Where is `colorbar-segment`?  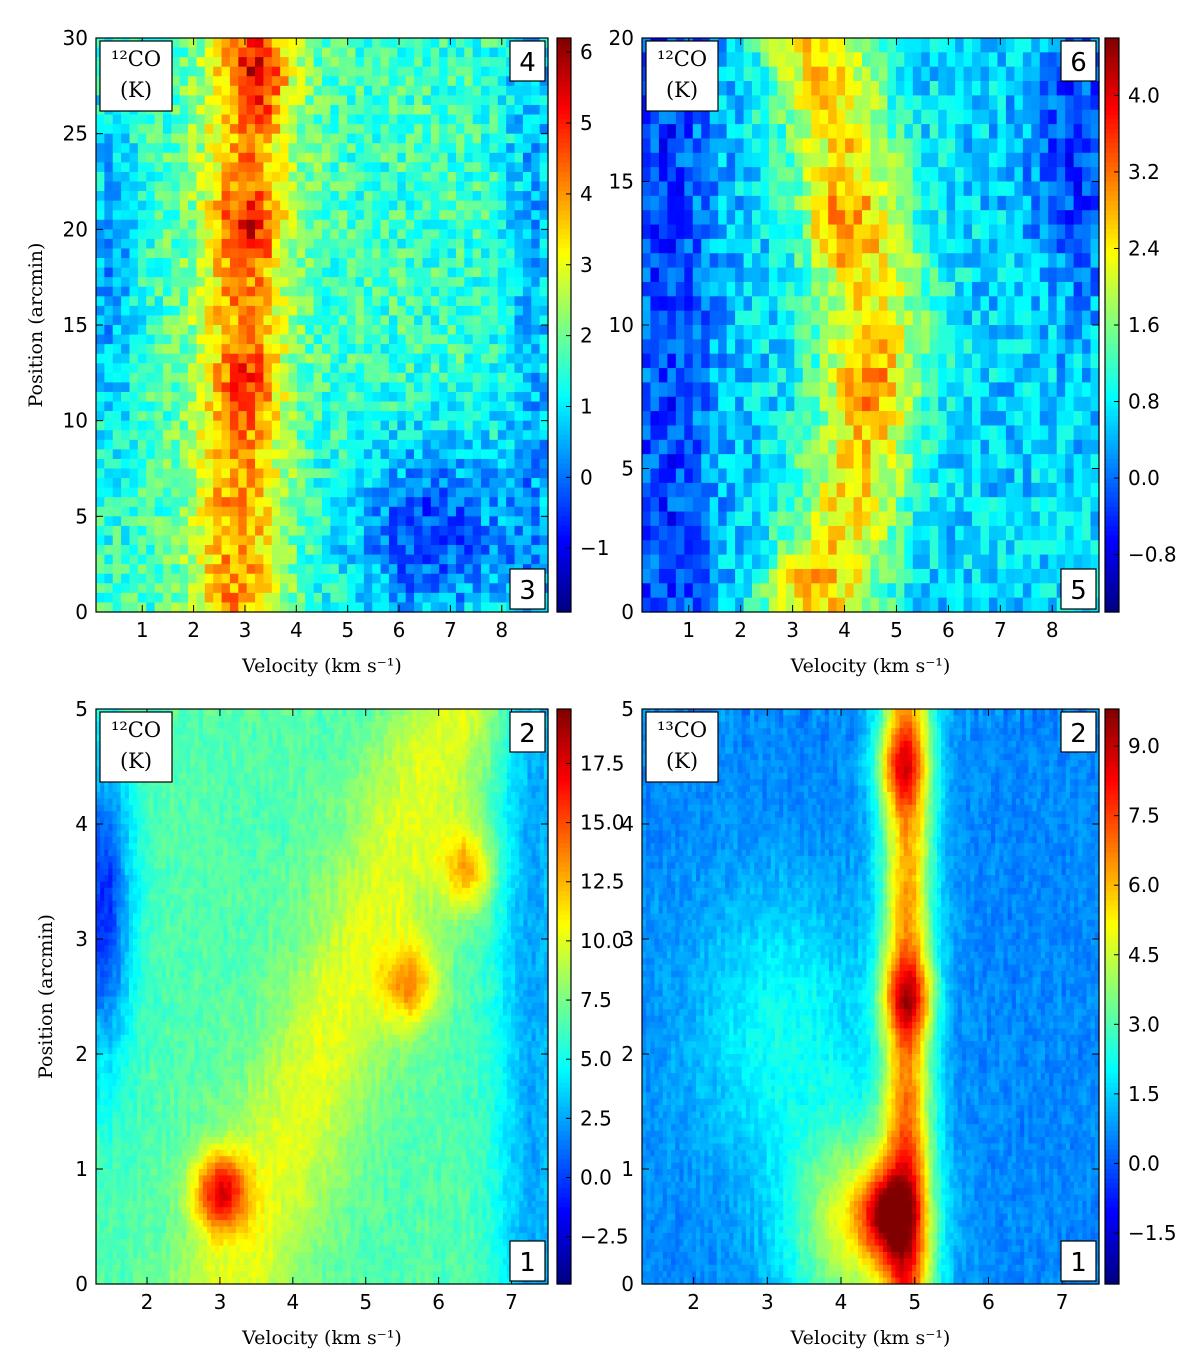
colorbar-segment is located at coordinates (564, 466).